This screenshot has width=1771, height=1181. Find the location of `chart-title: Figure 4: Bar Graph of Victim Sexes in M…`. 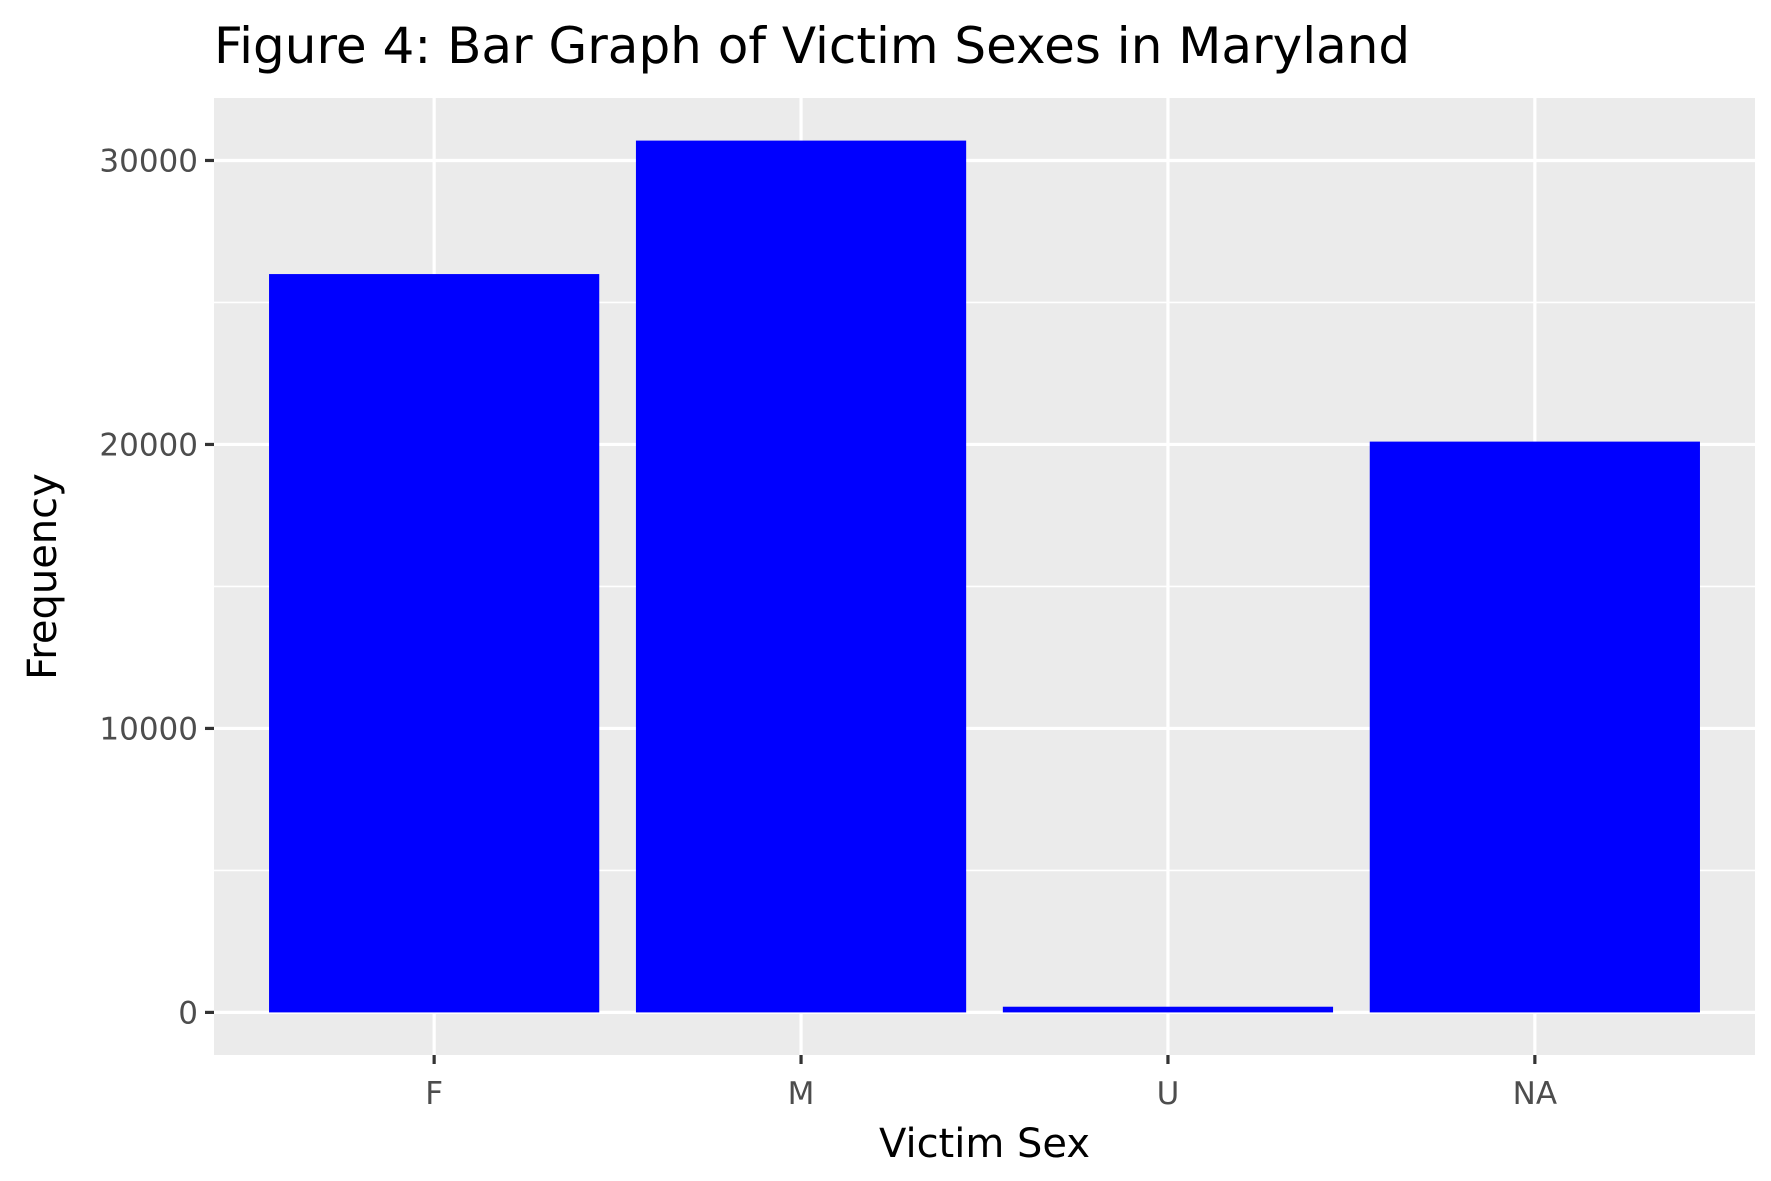

chart-title: Figure 4: Bar Graph of Victim Sexes in M… is located at coordinates (812, 46).